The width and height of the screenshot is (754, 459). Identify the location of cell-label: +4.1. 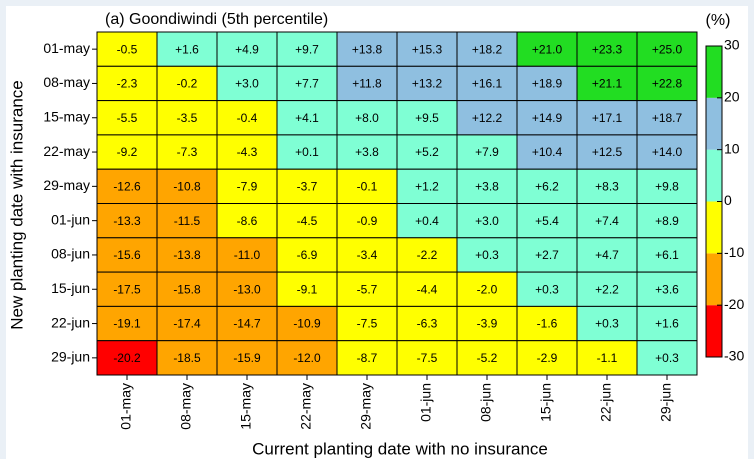
(307, 118).